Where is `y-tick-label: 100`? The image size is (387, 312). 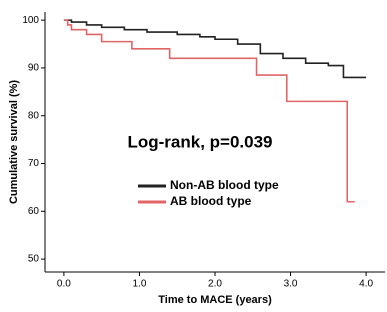 y-tick-label: 100 is located at coordinates (30, 20).